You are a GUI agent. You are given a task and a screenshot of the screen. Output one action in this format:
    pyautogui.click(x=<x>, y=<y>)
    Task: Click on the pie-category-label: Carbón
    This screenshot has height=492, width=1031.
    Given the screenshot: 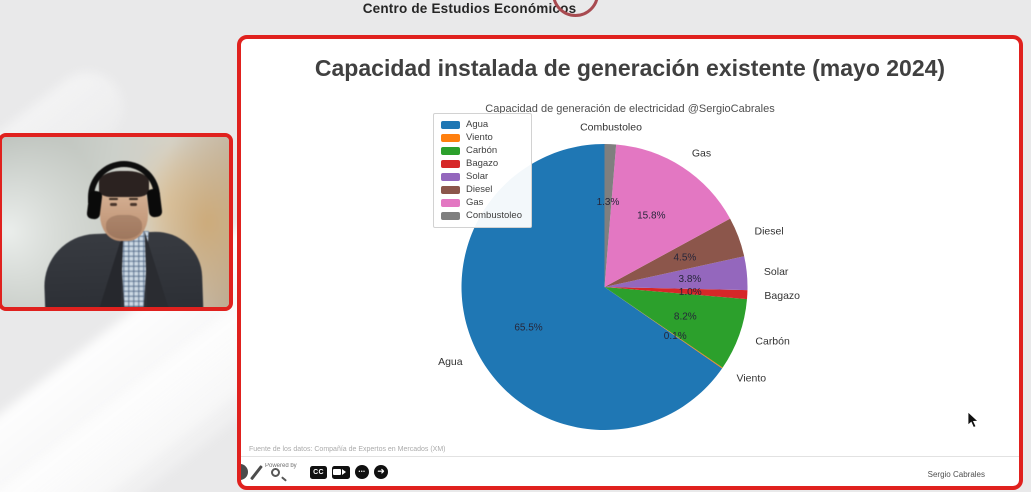 What is the action you would take?
    pyautogui.click(x=772, y=341)
    